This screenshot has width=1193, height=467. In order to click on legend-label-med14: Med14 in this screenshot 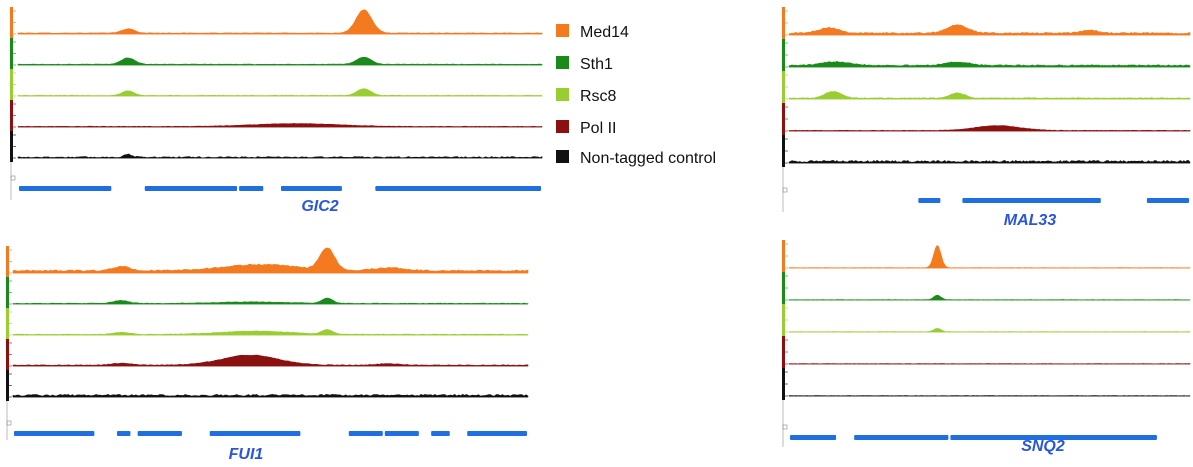, I will do `click(604, 32)`.